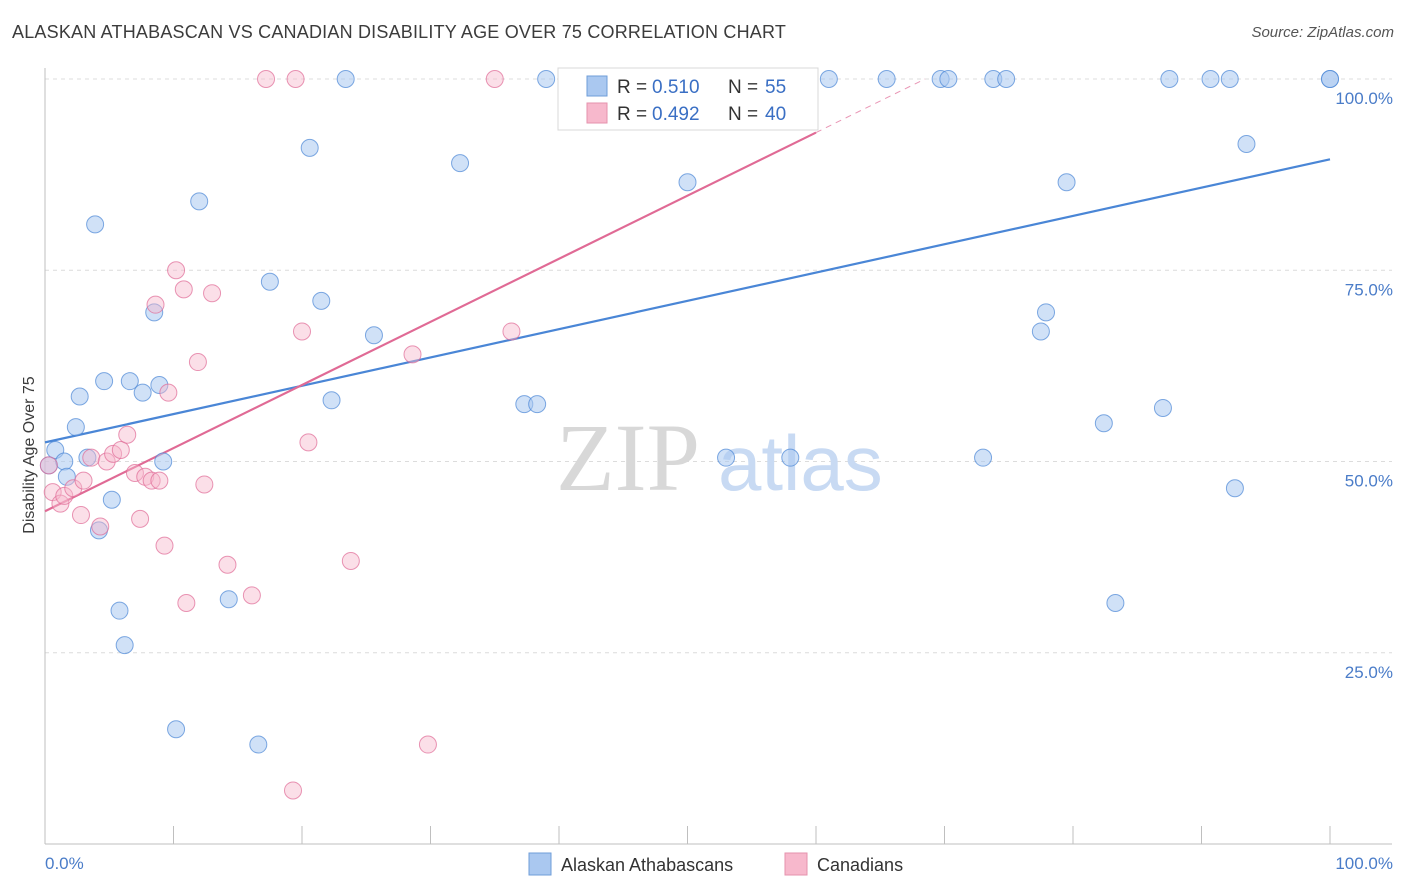 Image resolution: width=1406 pixels, height=892 pixels. Describe the element at coordinates (676, 114) in the screenshot. I see `legend-r-value: 0.492` at that location.